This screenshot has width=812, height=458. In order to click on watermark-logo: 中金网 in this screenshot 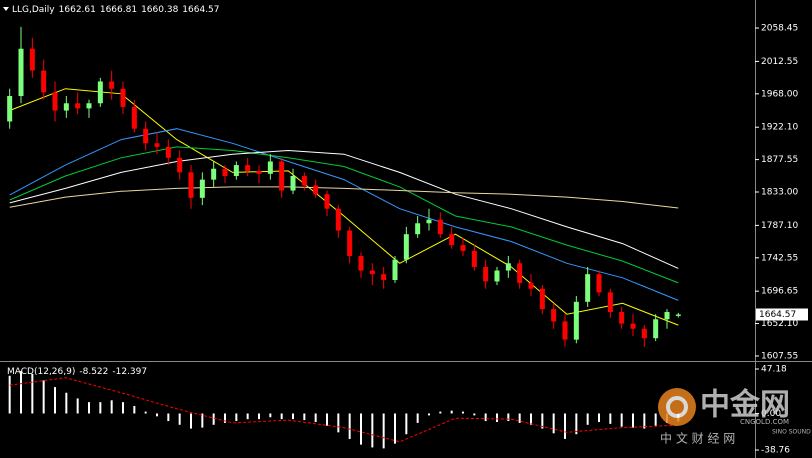, I will do `click(745, 405)`.